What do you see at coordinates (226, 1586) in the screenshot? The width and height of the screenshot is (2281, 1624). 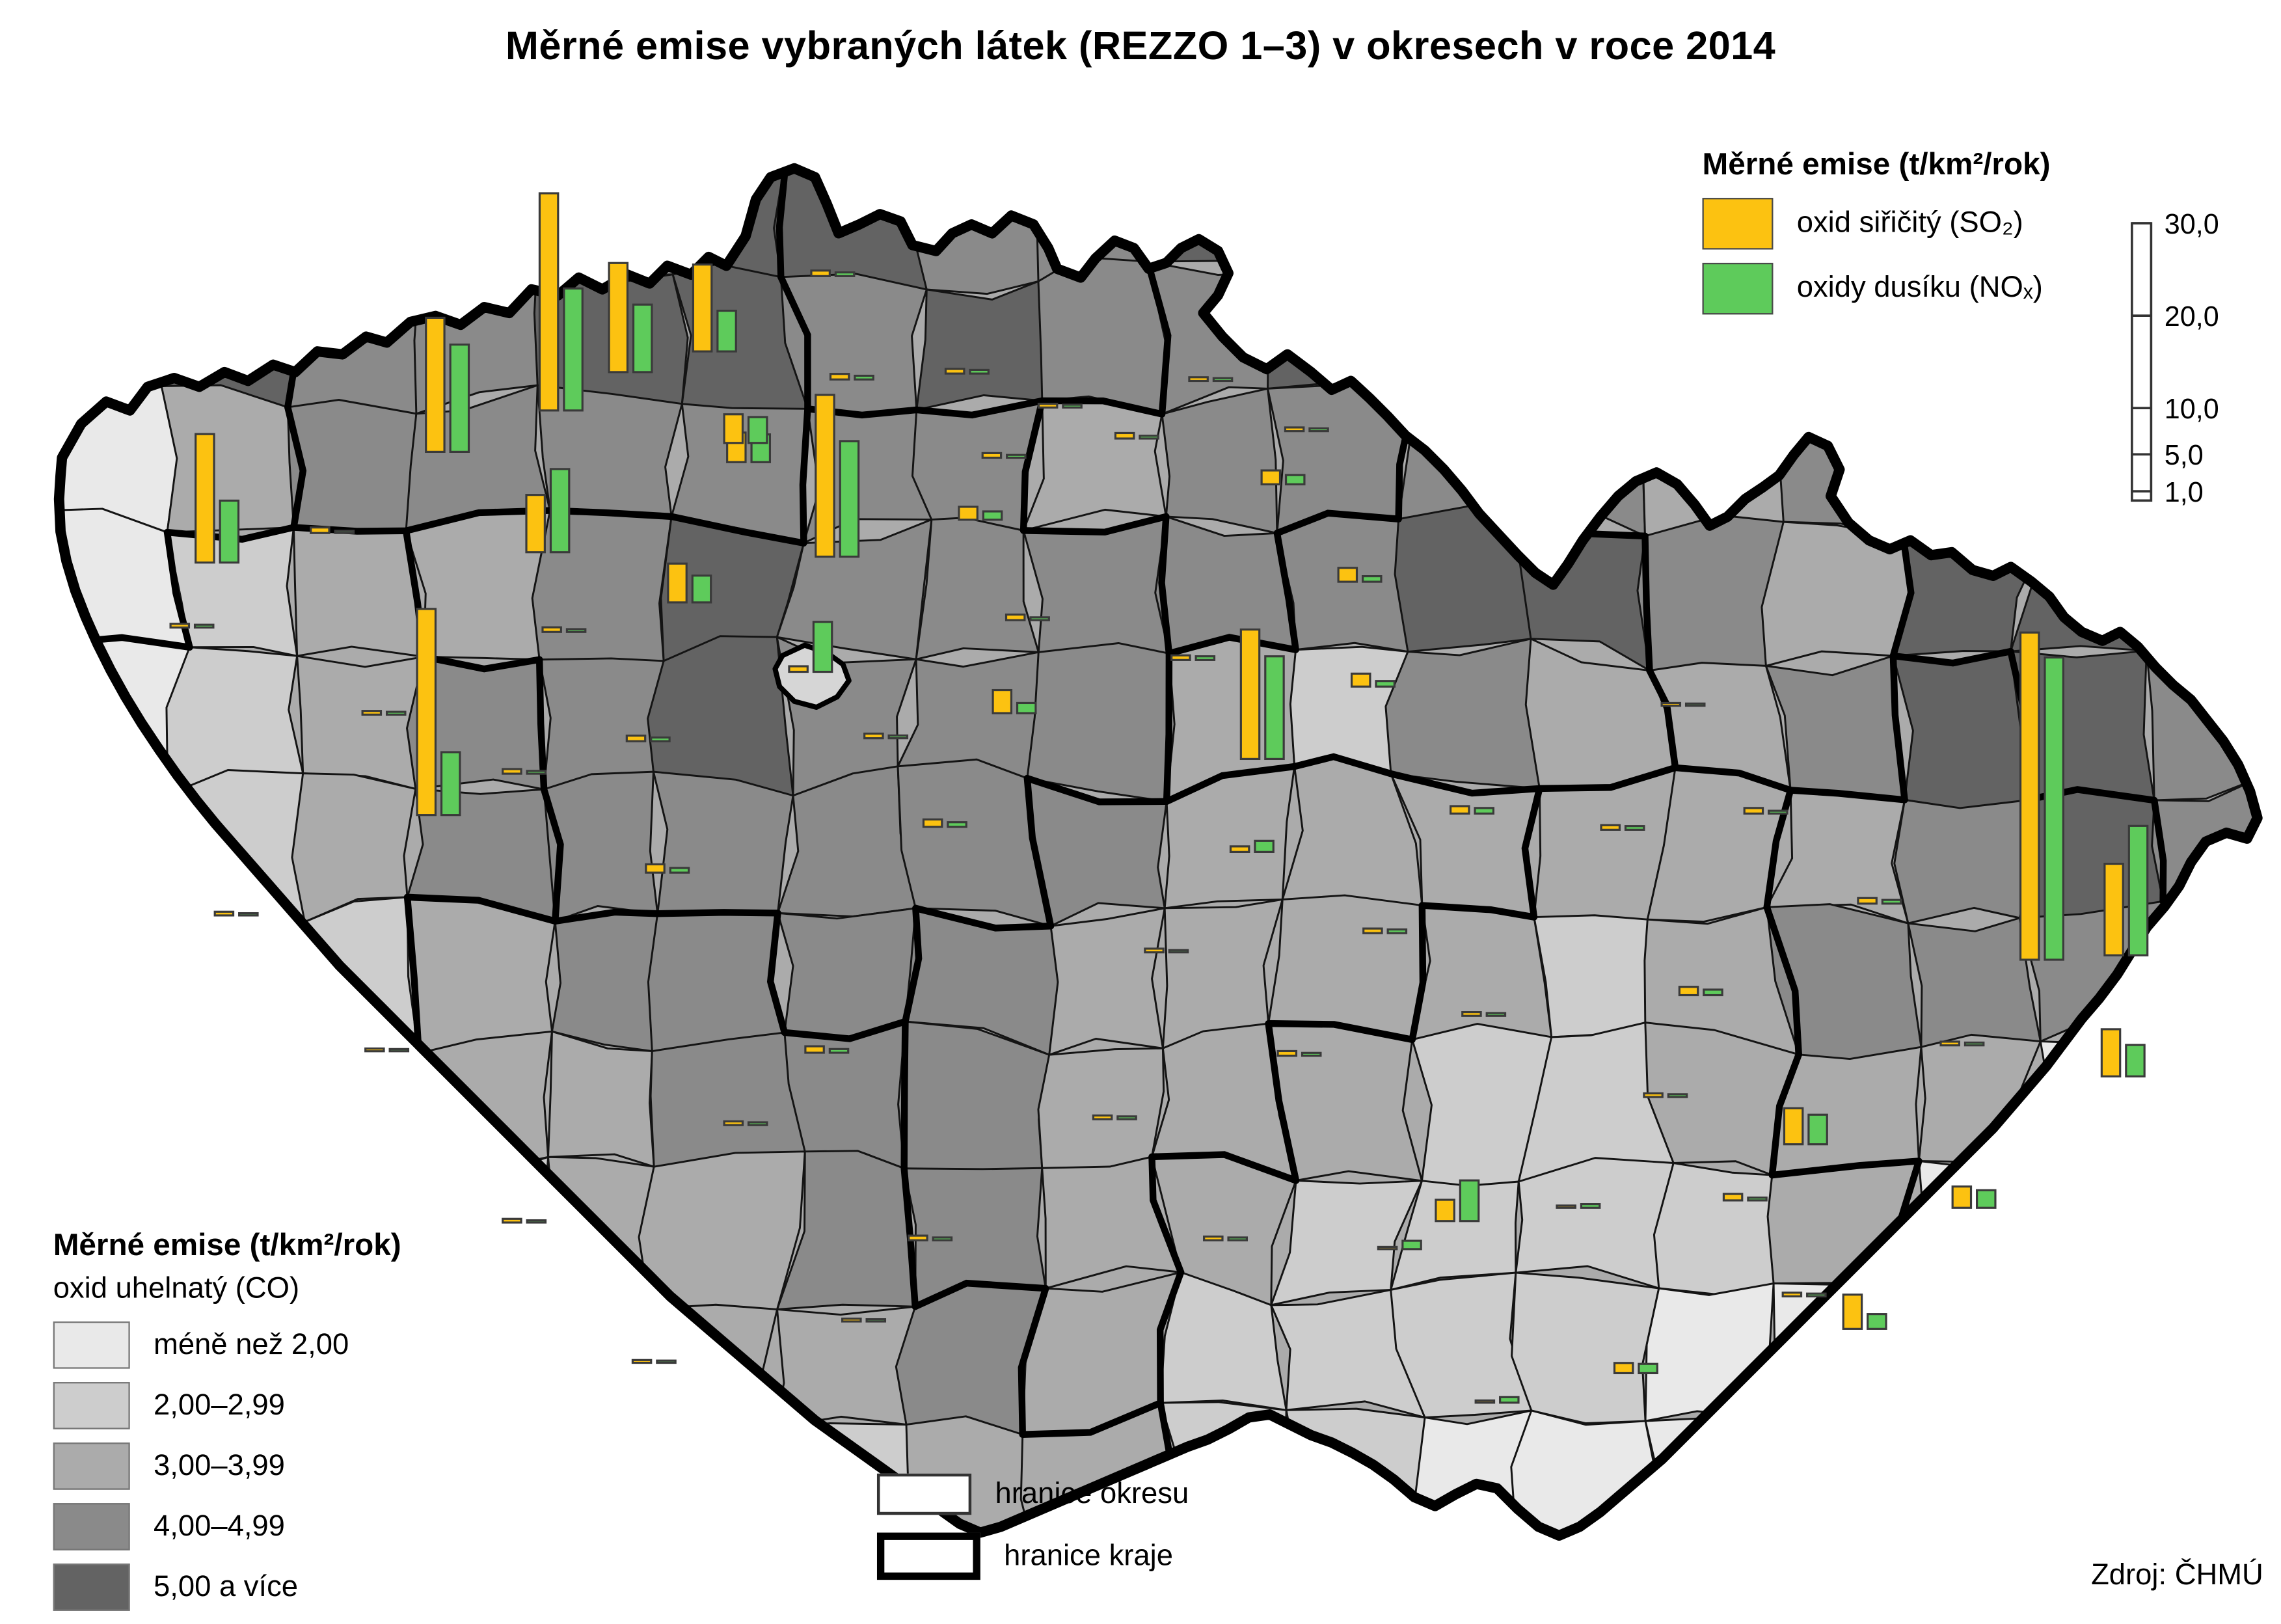 I see `co-class-4-label: 5,00 a více` at bounding box center [226, 1586].